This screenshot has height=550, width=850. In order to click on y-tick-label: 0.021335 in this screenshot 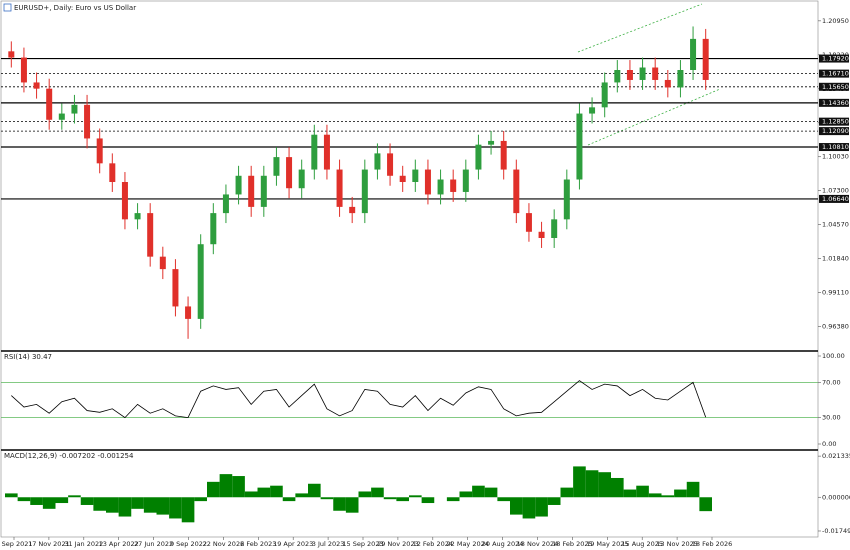, I will do `click(836, 456)`.